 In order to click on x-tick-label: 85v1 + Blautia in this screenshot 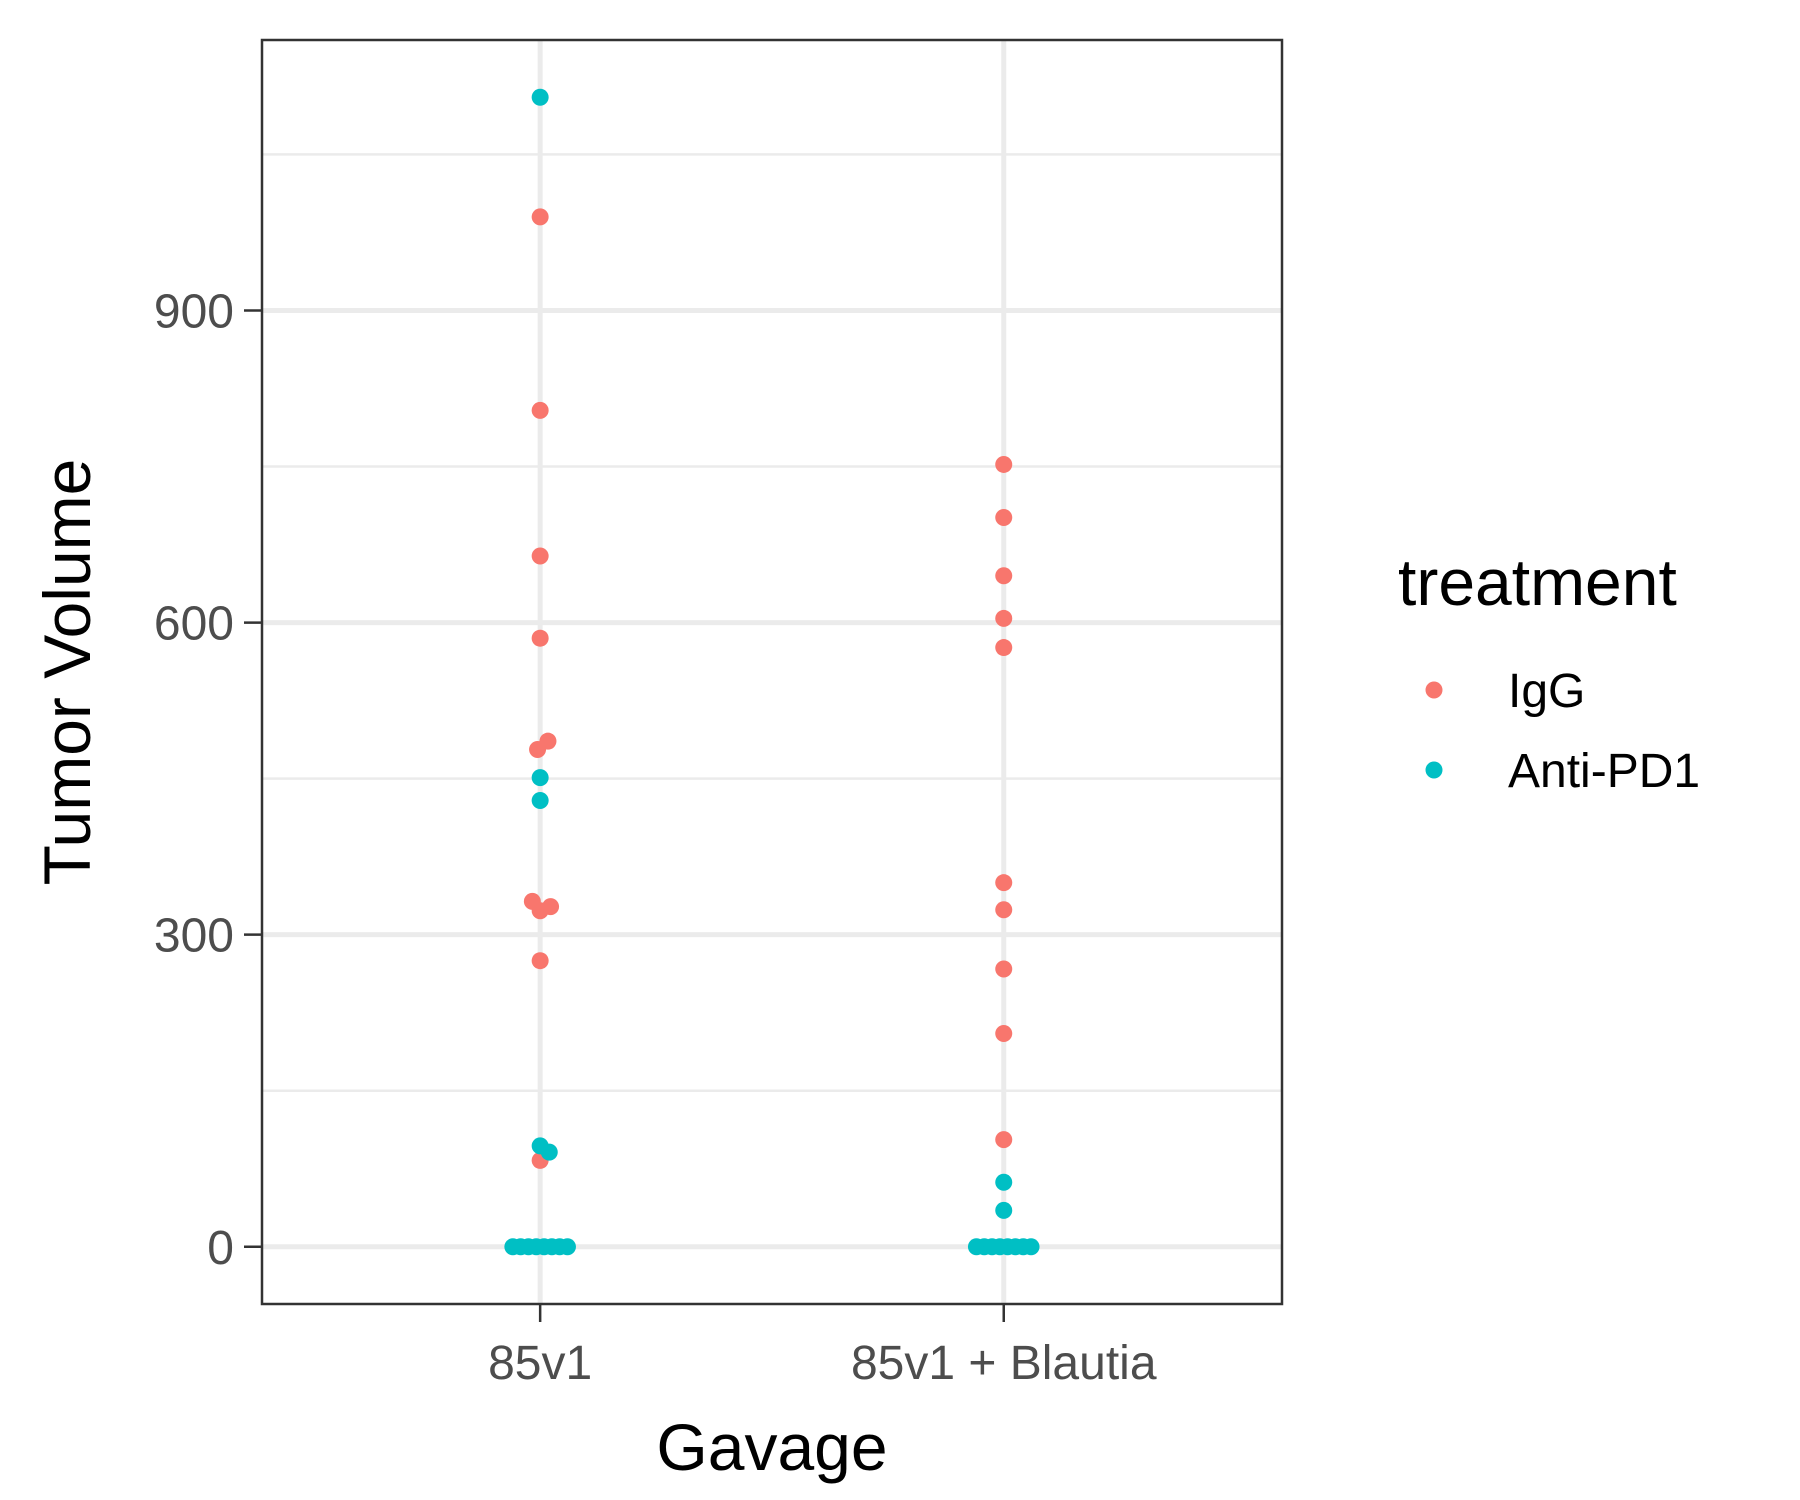, I will do `click(1004, 1363)`.